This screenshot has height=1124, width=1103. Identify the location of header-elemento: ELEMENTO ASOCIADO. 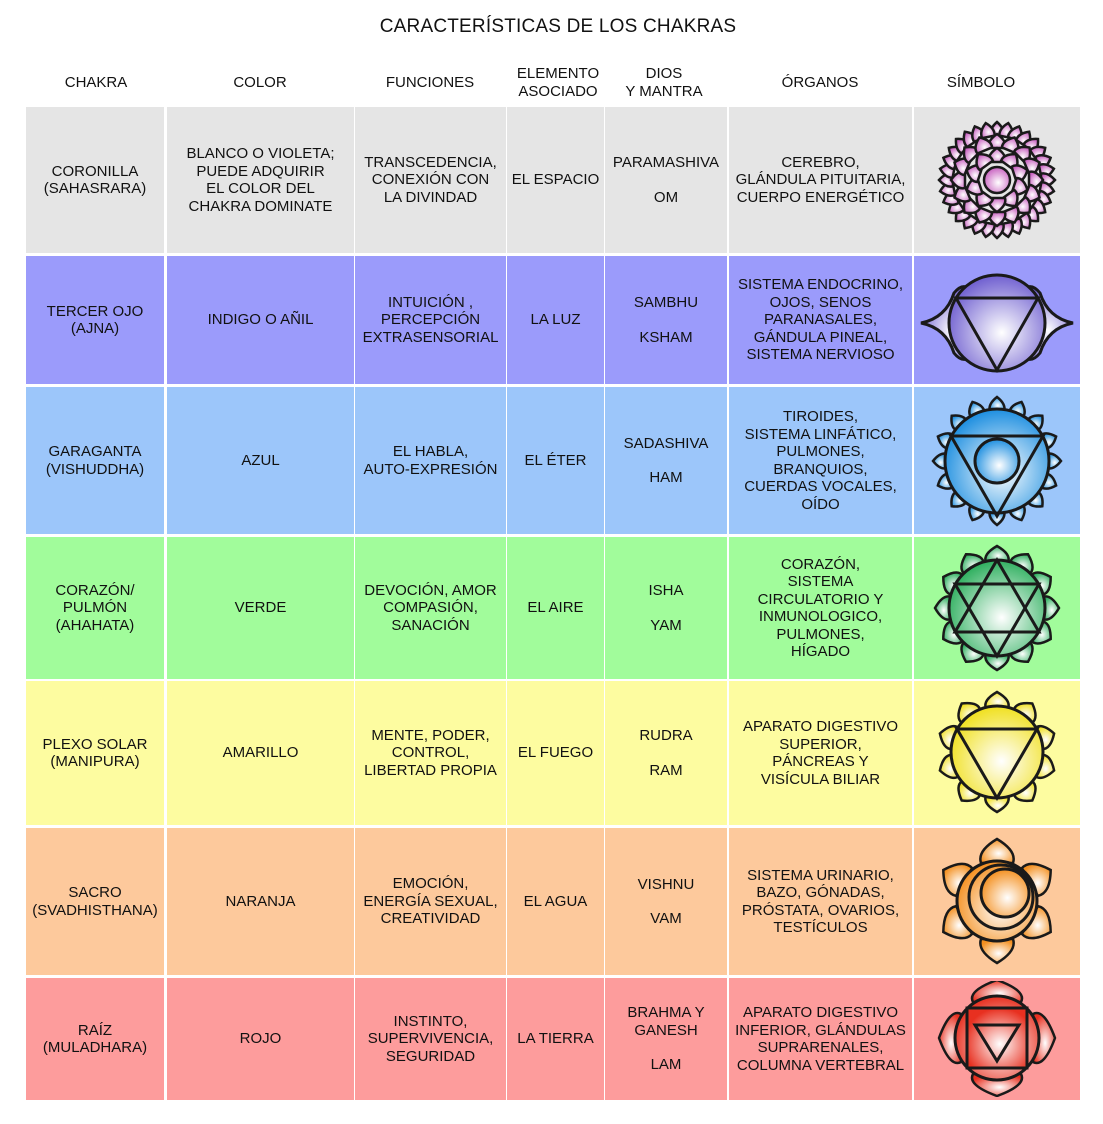
(558, 82).